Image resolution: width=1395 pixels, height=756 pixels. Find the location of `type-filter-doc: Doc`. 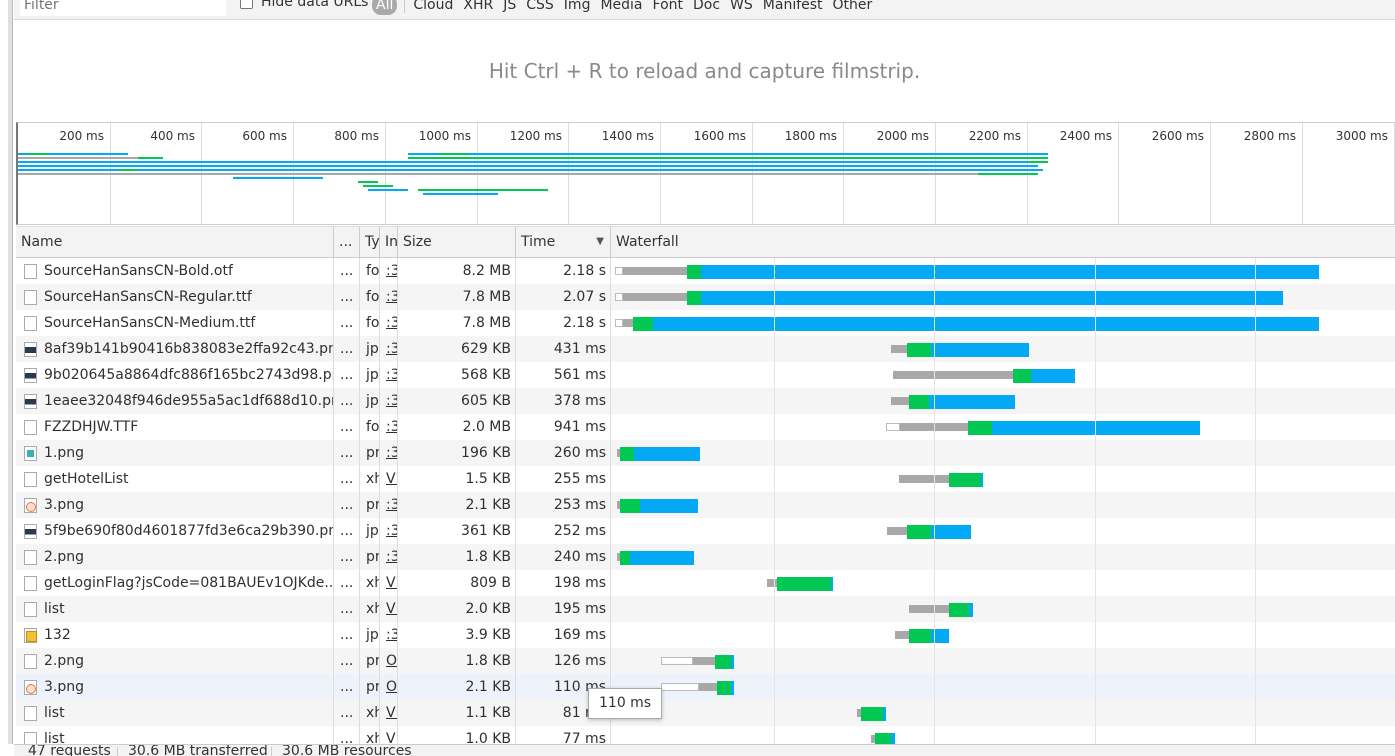

type-filter-doc: Doc is located at coordinates (707, 6).